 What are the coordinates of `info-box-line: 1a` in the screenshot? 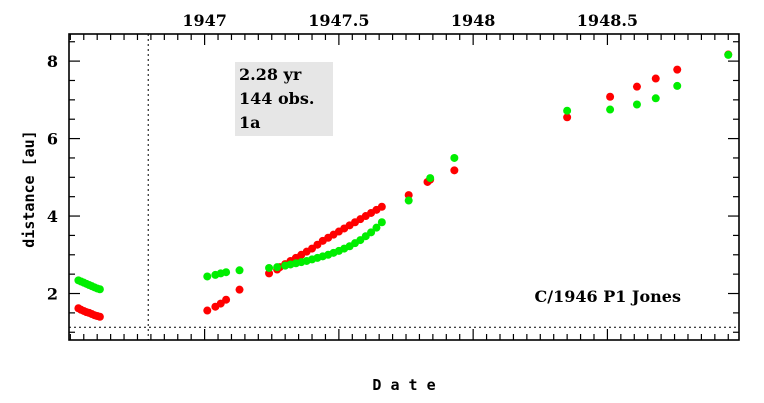 It's located at (250, 122).